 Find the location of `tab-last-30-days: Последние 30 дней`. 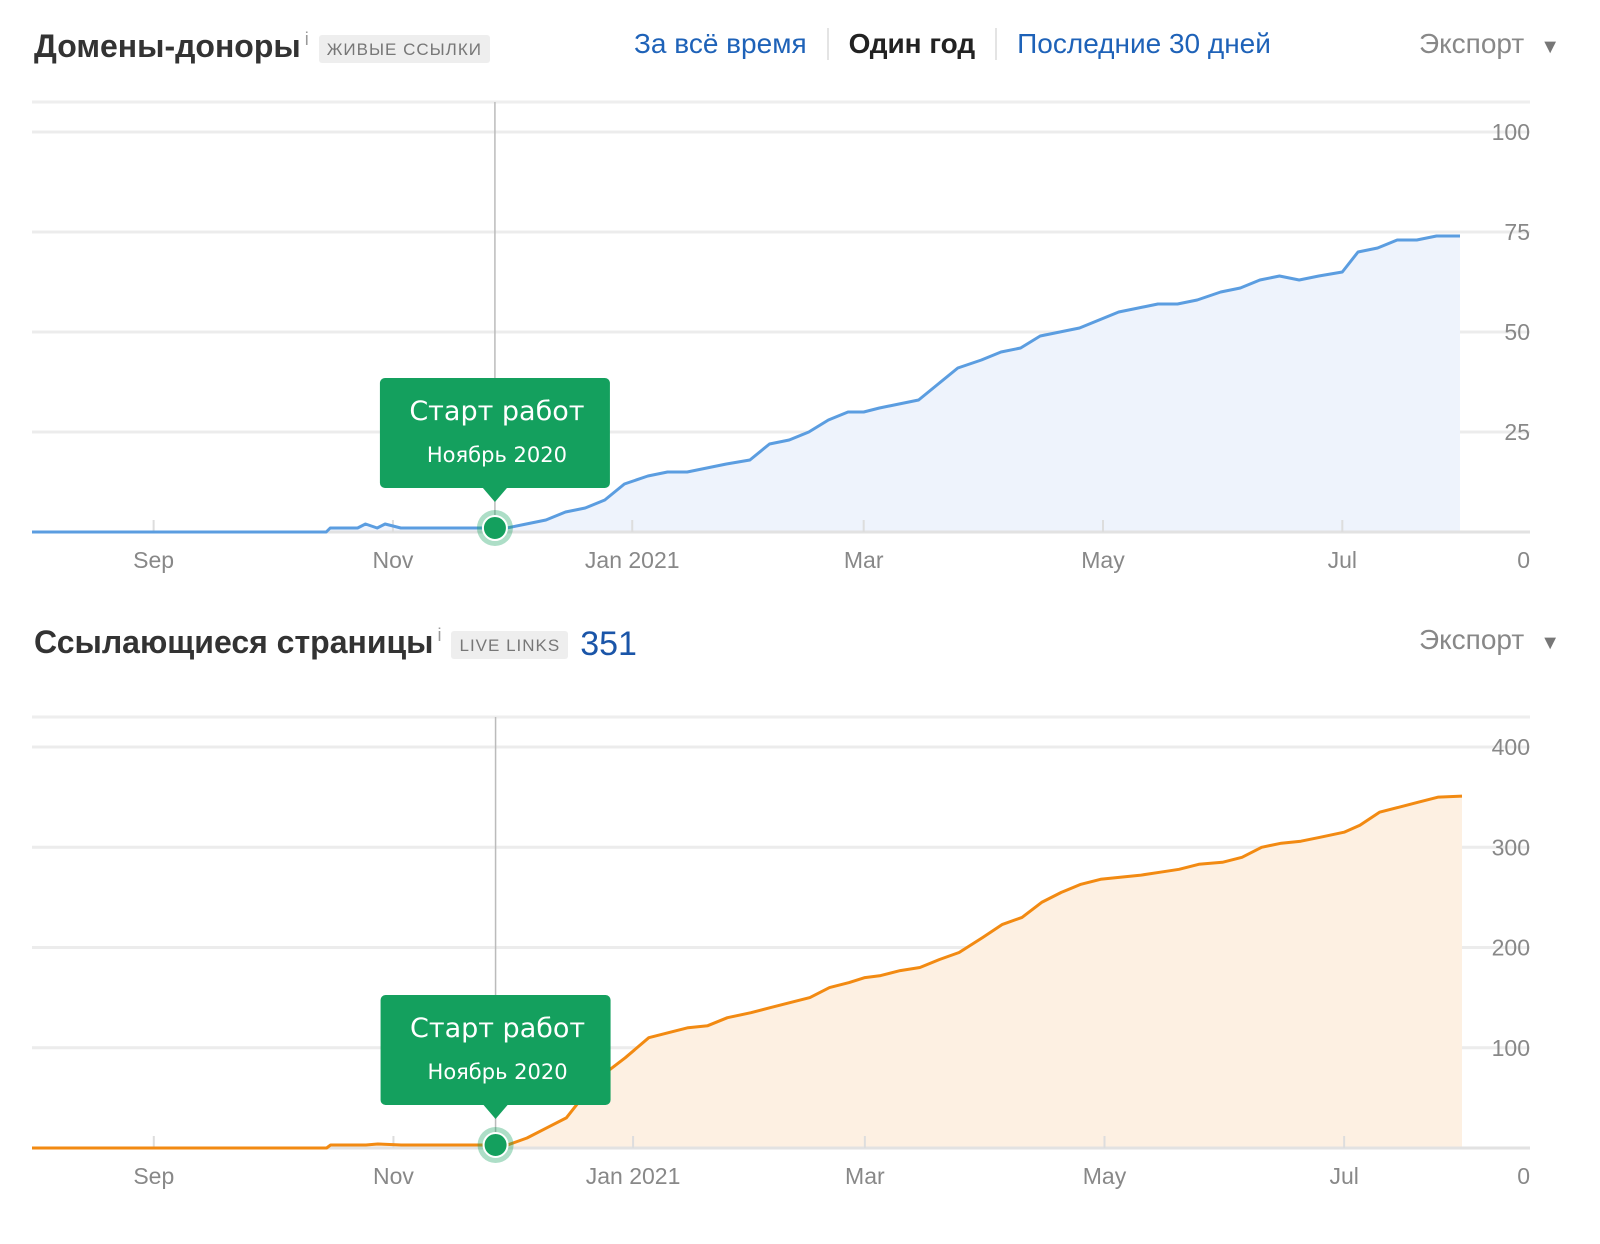

tab-last-30-days: Последние 30 дней is located at coordinates (1144, 43).